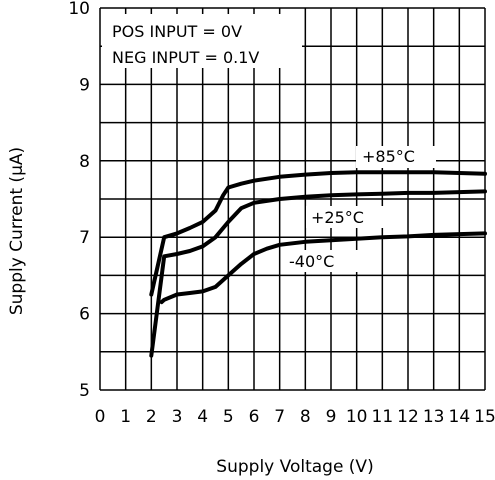  I want to click on x-tick-label: 10, so click(357, 417).